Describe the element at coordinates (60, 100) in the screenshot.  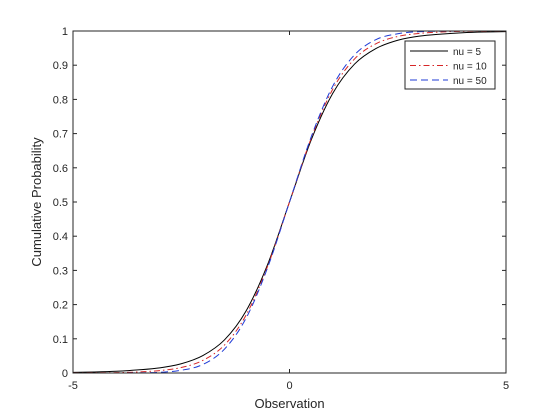
I see `y-tick-label: 0.8` at that location.